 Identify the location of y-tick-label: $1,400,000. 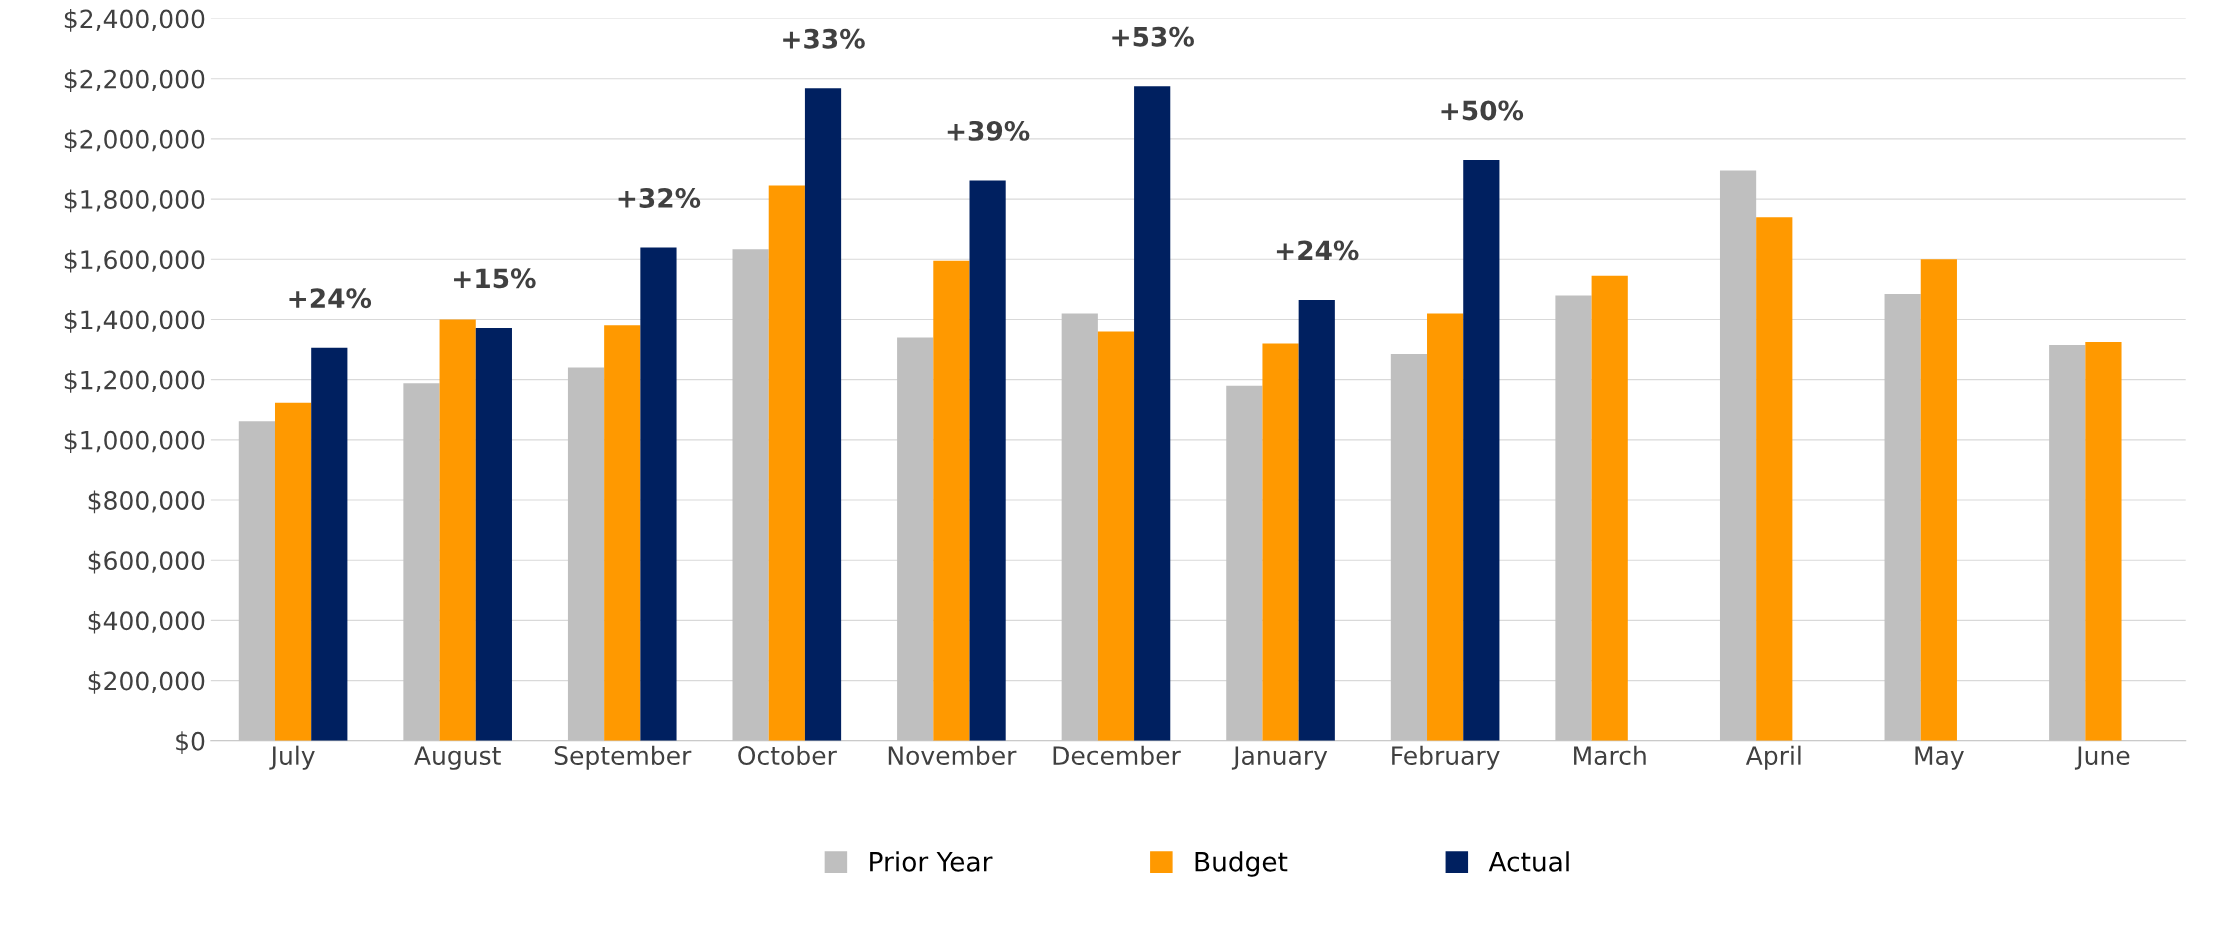
(134, 321).